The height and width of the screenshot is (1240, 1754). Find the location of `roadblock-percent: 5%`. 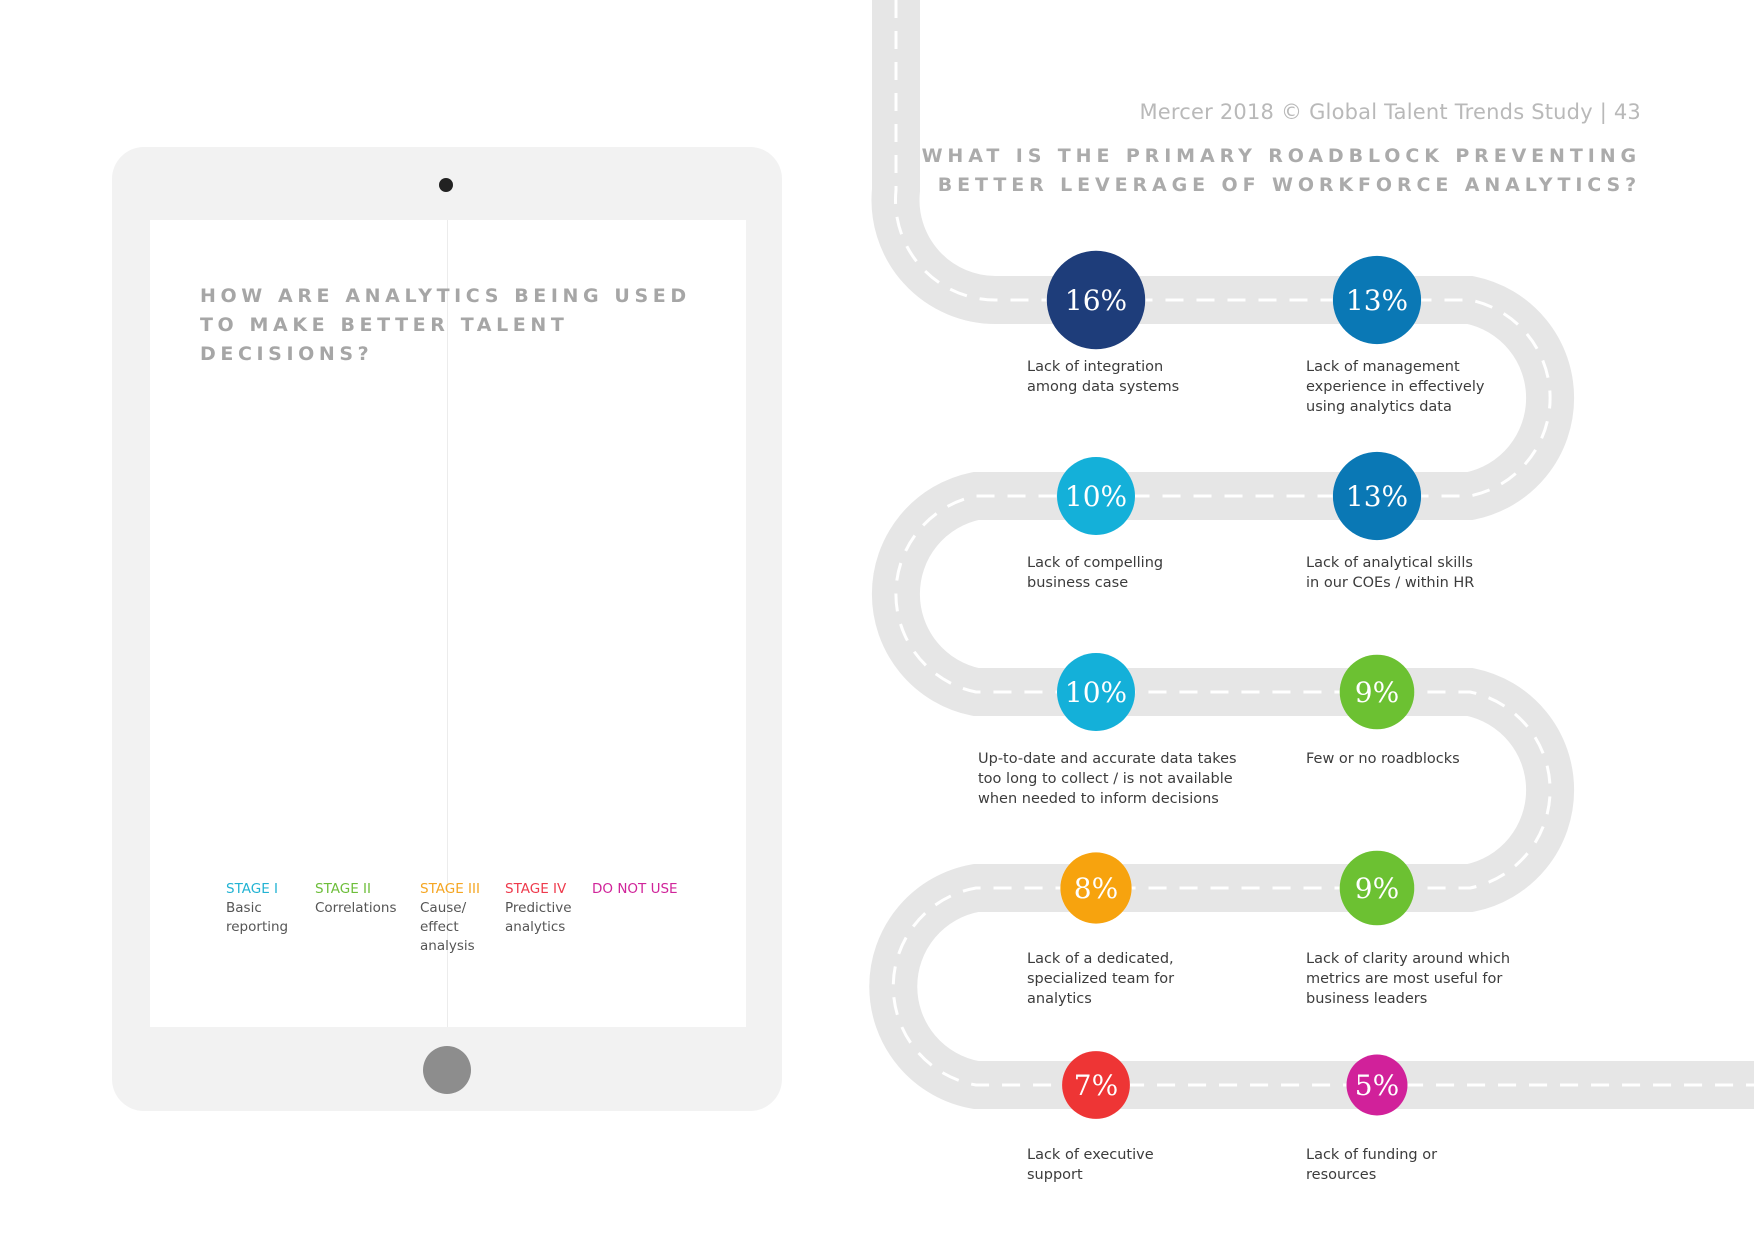

roadblock-percent: 5% is located at coordinates (1377, 1085).